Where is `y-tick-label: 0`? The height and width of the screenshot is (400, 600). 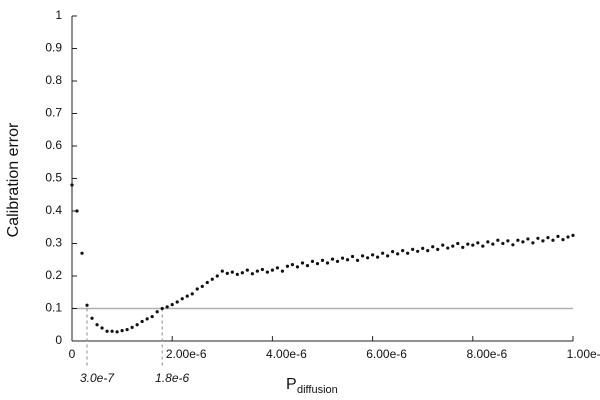 y-tick-label: 0 is located at coordinates (58, 340).